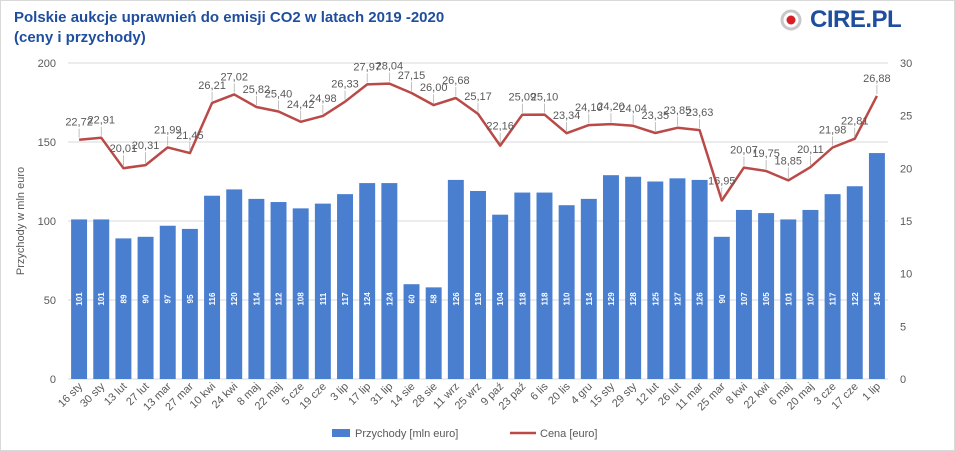  Describe the element at coordinates (559, 393) in the screenshot. I see `category-label: 20 lis` at that location.